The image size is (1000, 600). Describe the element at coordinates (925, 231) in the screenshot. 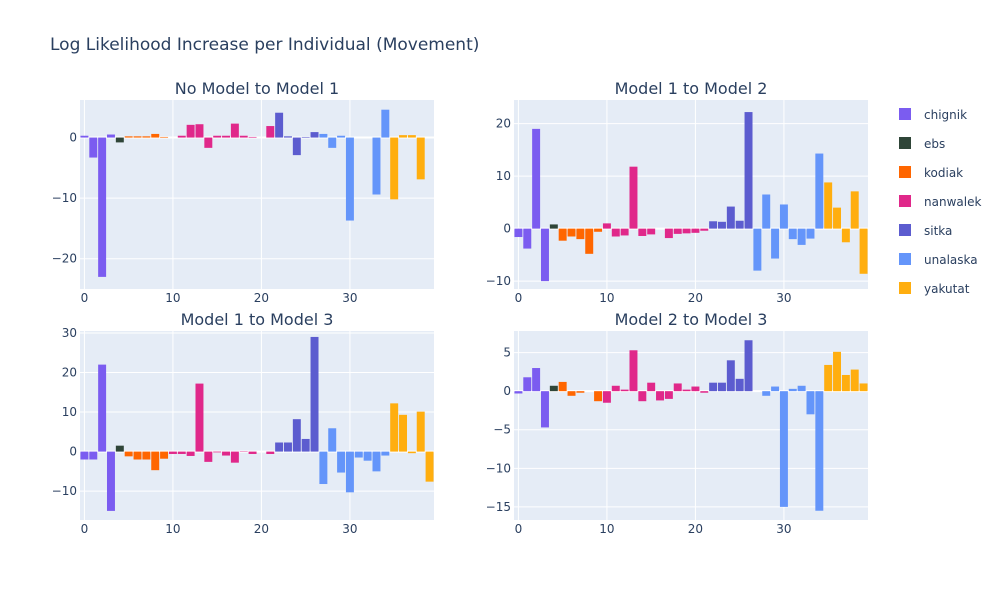

I see `legend-item-sitka: sitka` at that location.